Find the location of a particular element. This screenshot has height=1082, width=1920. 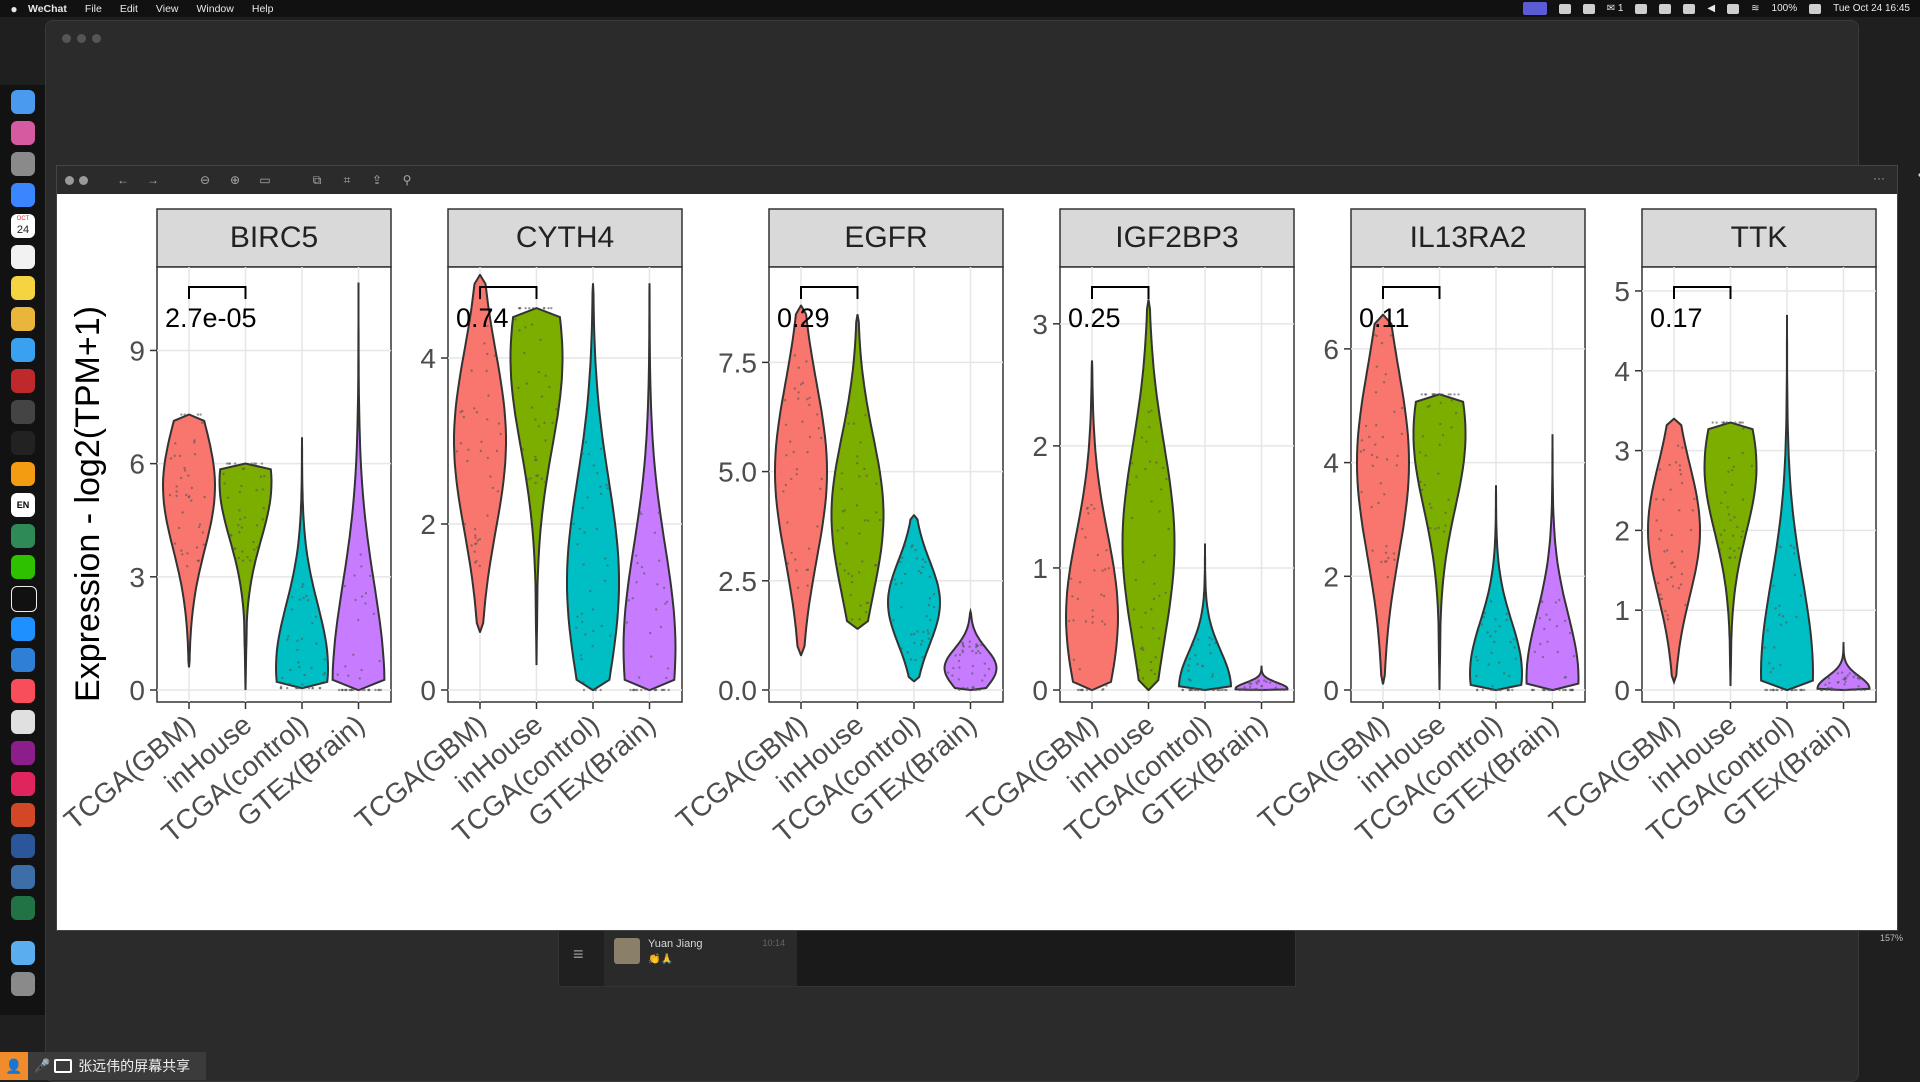

wechat-icon is located at coordinates (23, 567).